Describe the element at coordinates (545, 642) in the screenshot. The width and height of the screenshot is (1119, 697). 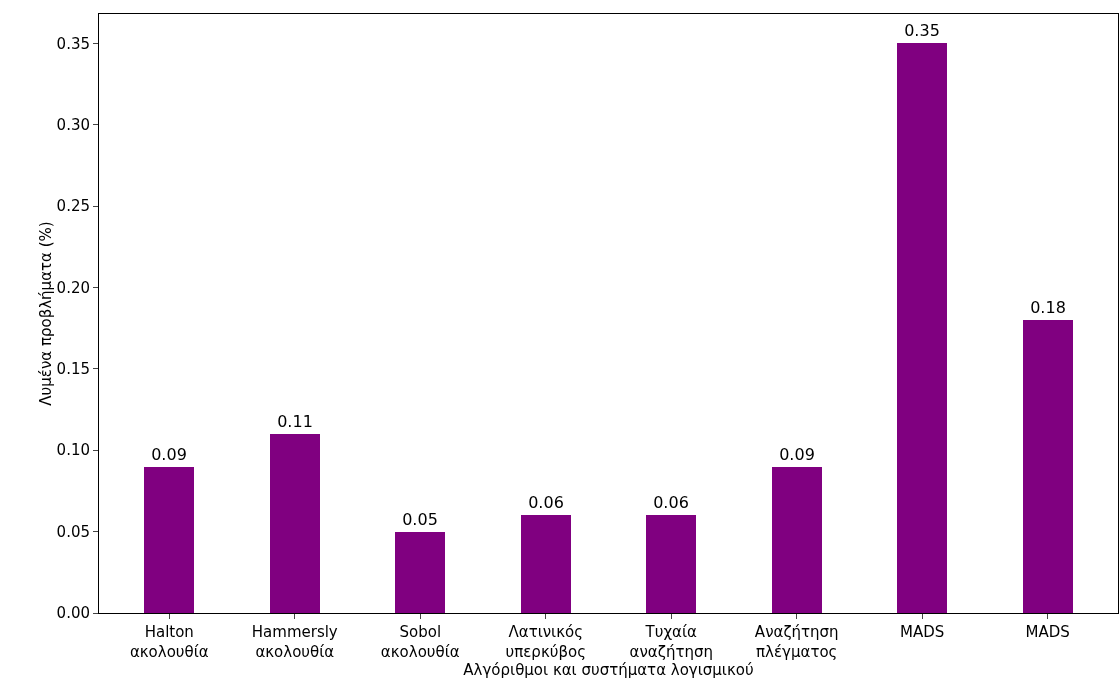
I see `x-tick-label: Λατινικός υπερκύβος` at that location.